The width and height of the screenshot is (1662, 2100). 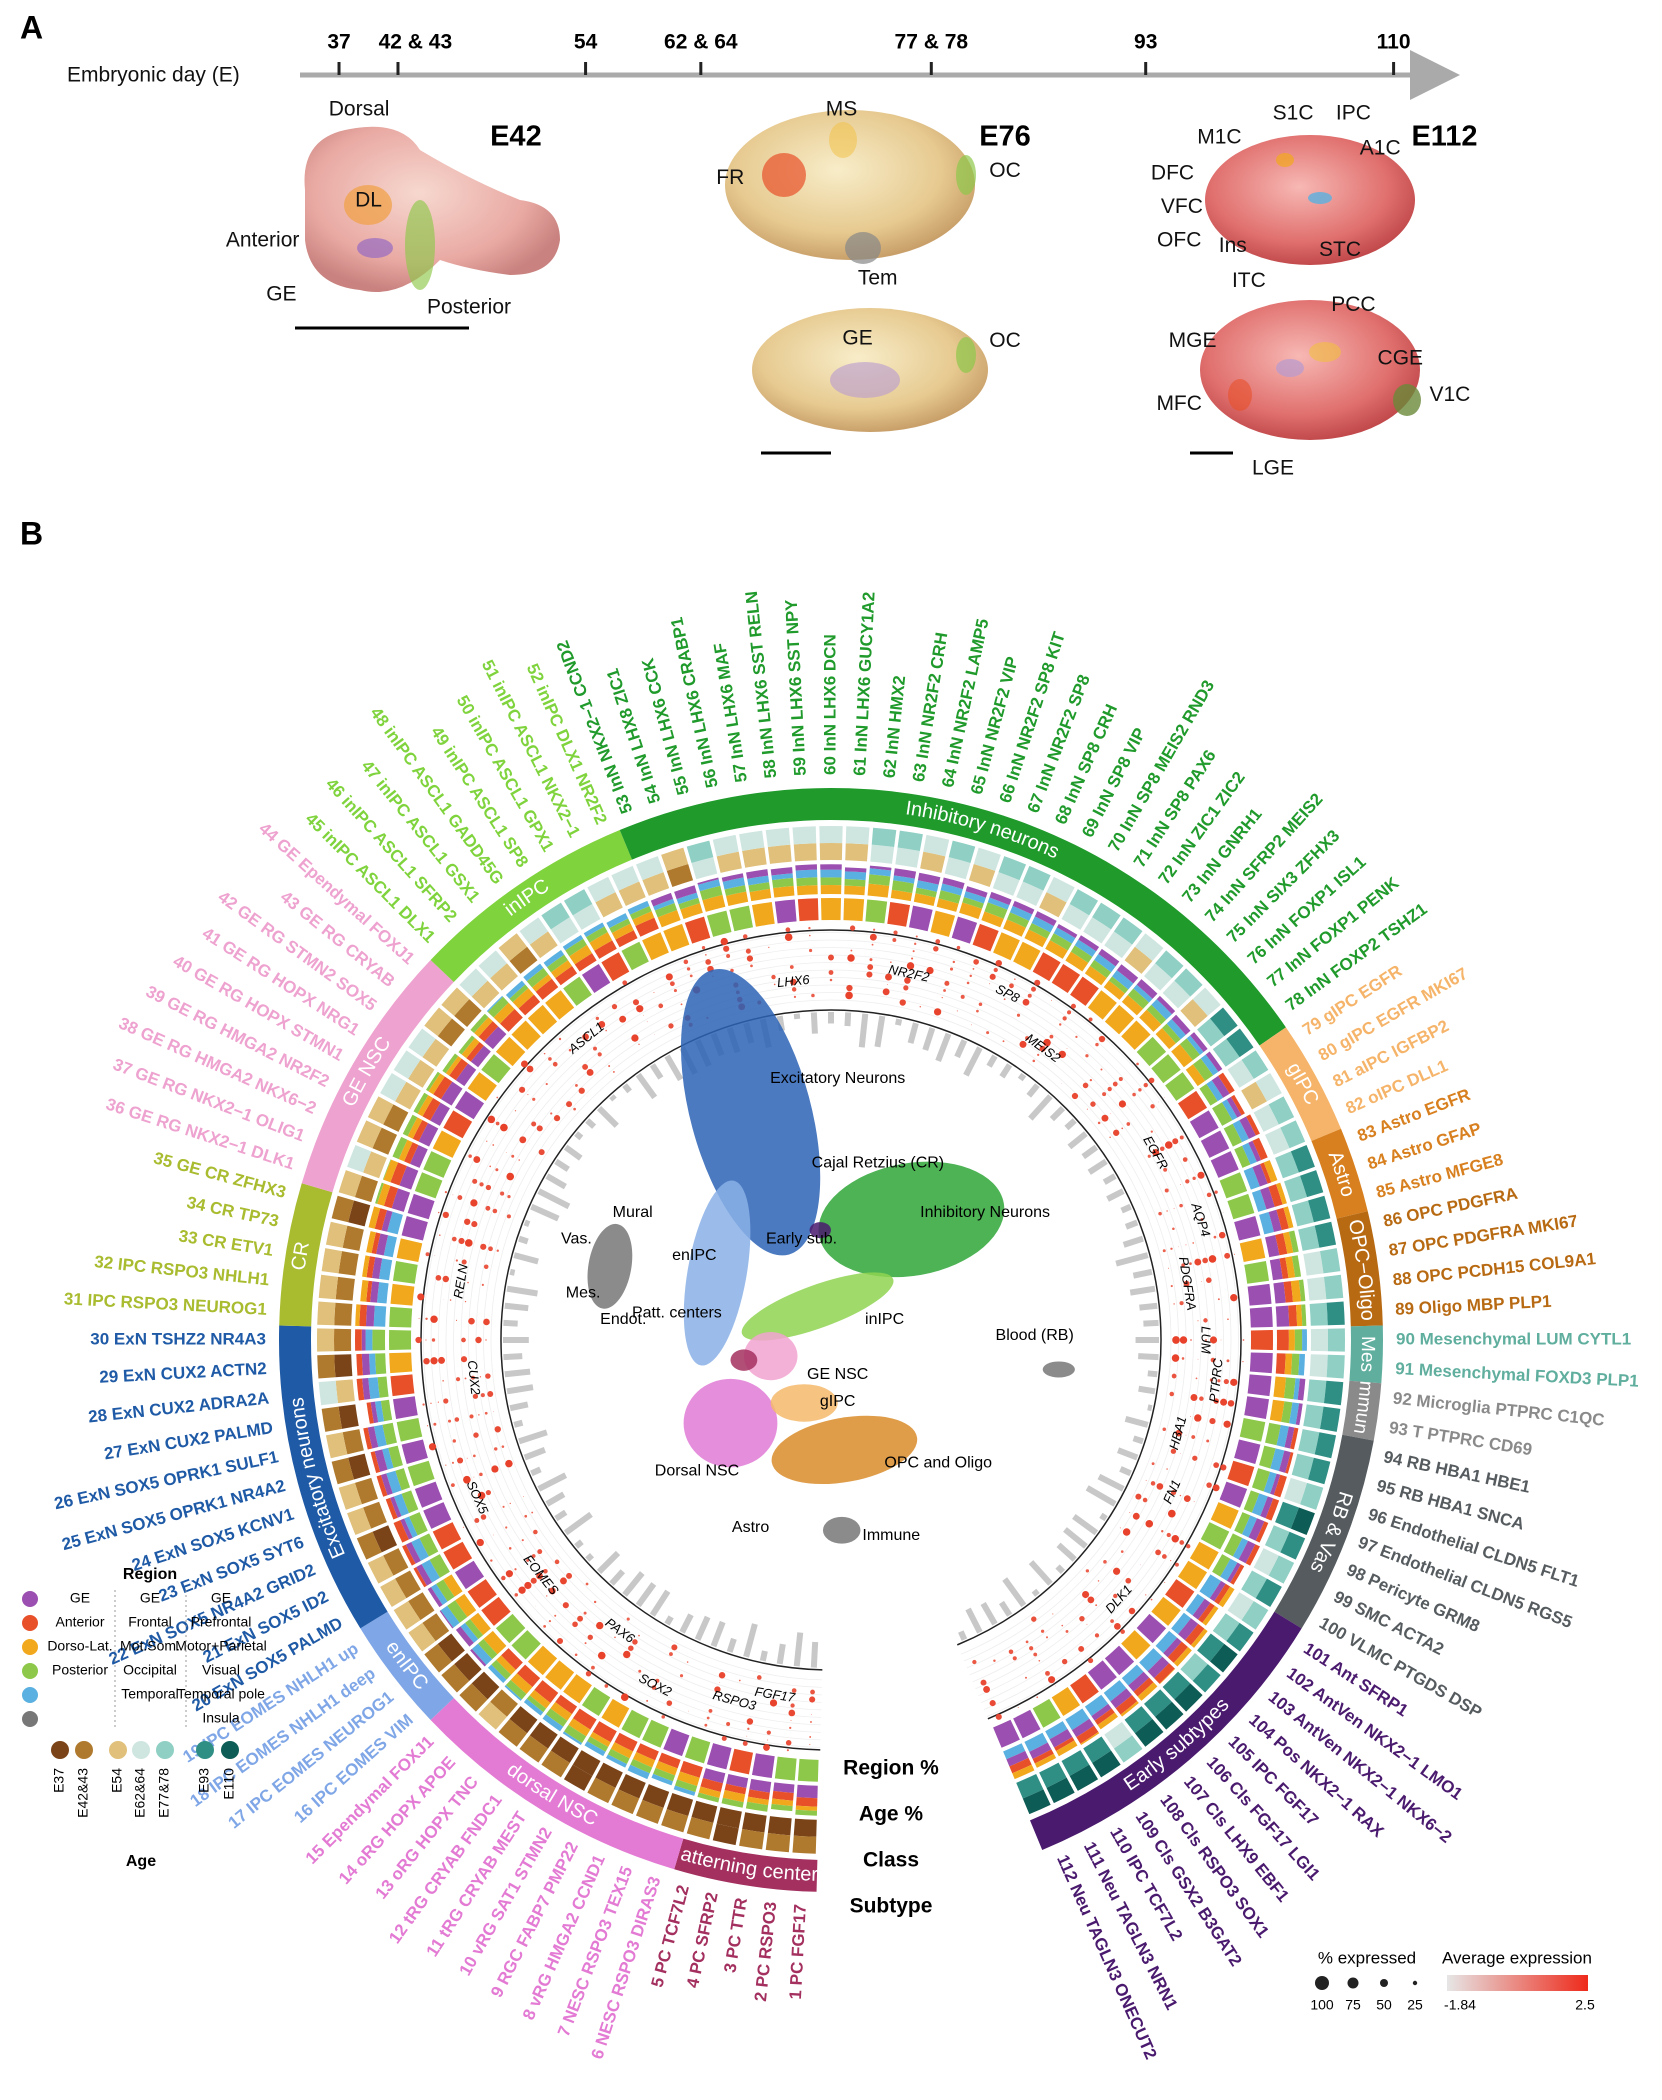 What do you see at coordinates (1322, 2005) in the screenshot?
I see `size-legend-label: 100` at bounding box center [1322, 2005].